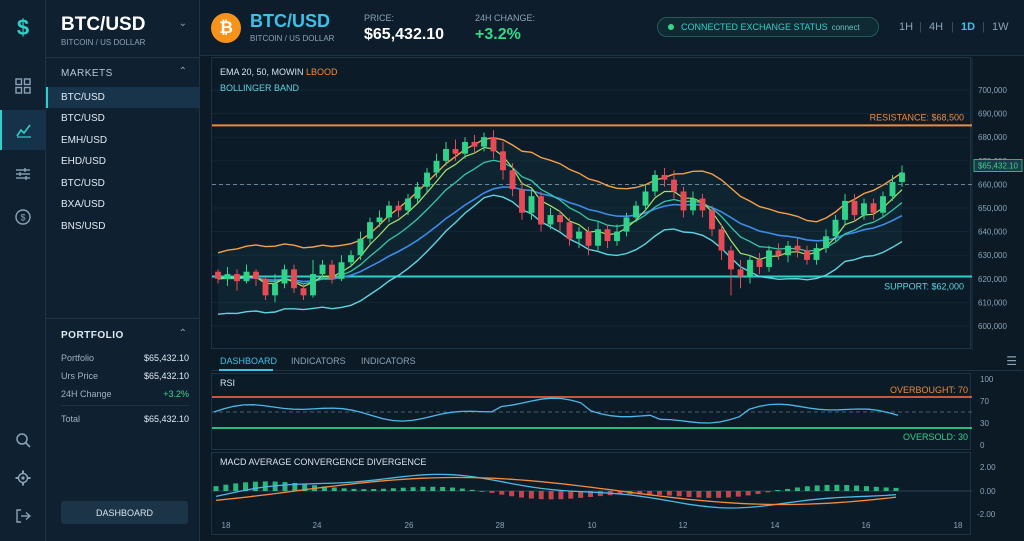 Image resolution: width=1024 pixels, height=541 pixels. I want to click on markets-title: MARKETS, so click(87, 73).